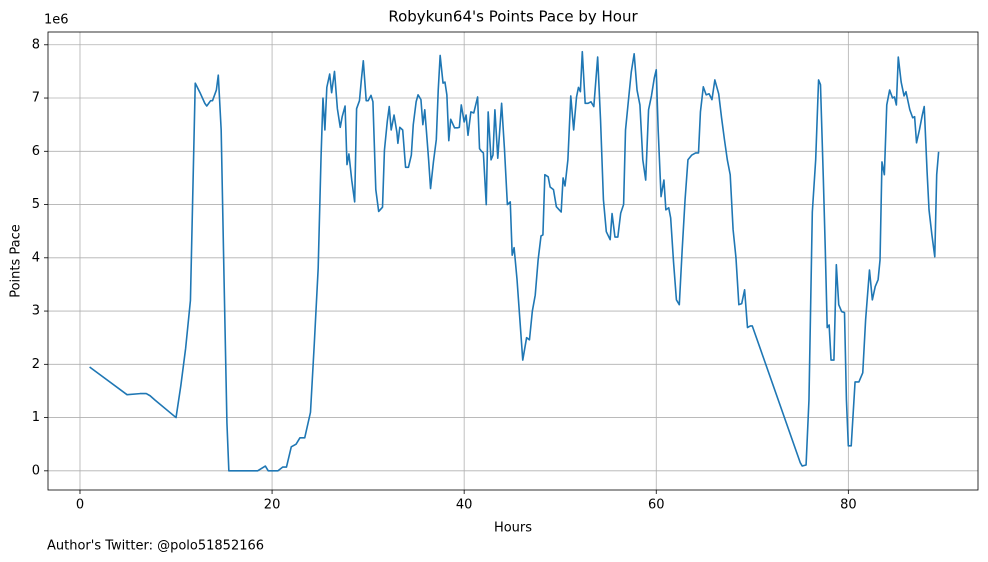 The image size is (988, 562). I want to click on y-tick-label: 4, so click(36, 257).